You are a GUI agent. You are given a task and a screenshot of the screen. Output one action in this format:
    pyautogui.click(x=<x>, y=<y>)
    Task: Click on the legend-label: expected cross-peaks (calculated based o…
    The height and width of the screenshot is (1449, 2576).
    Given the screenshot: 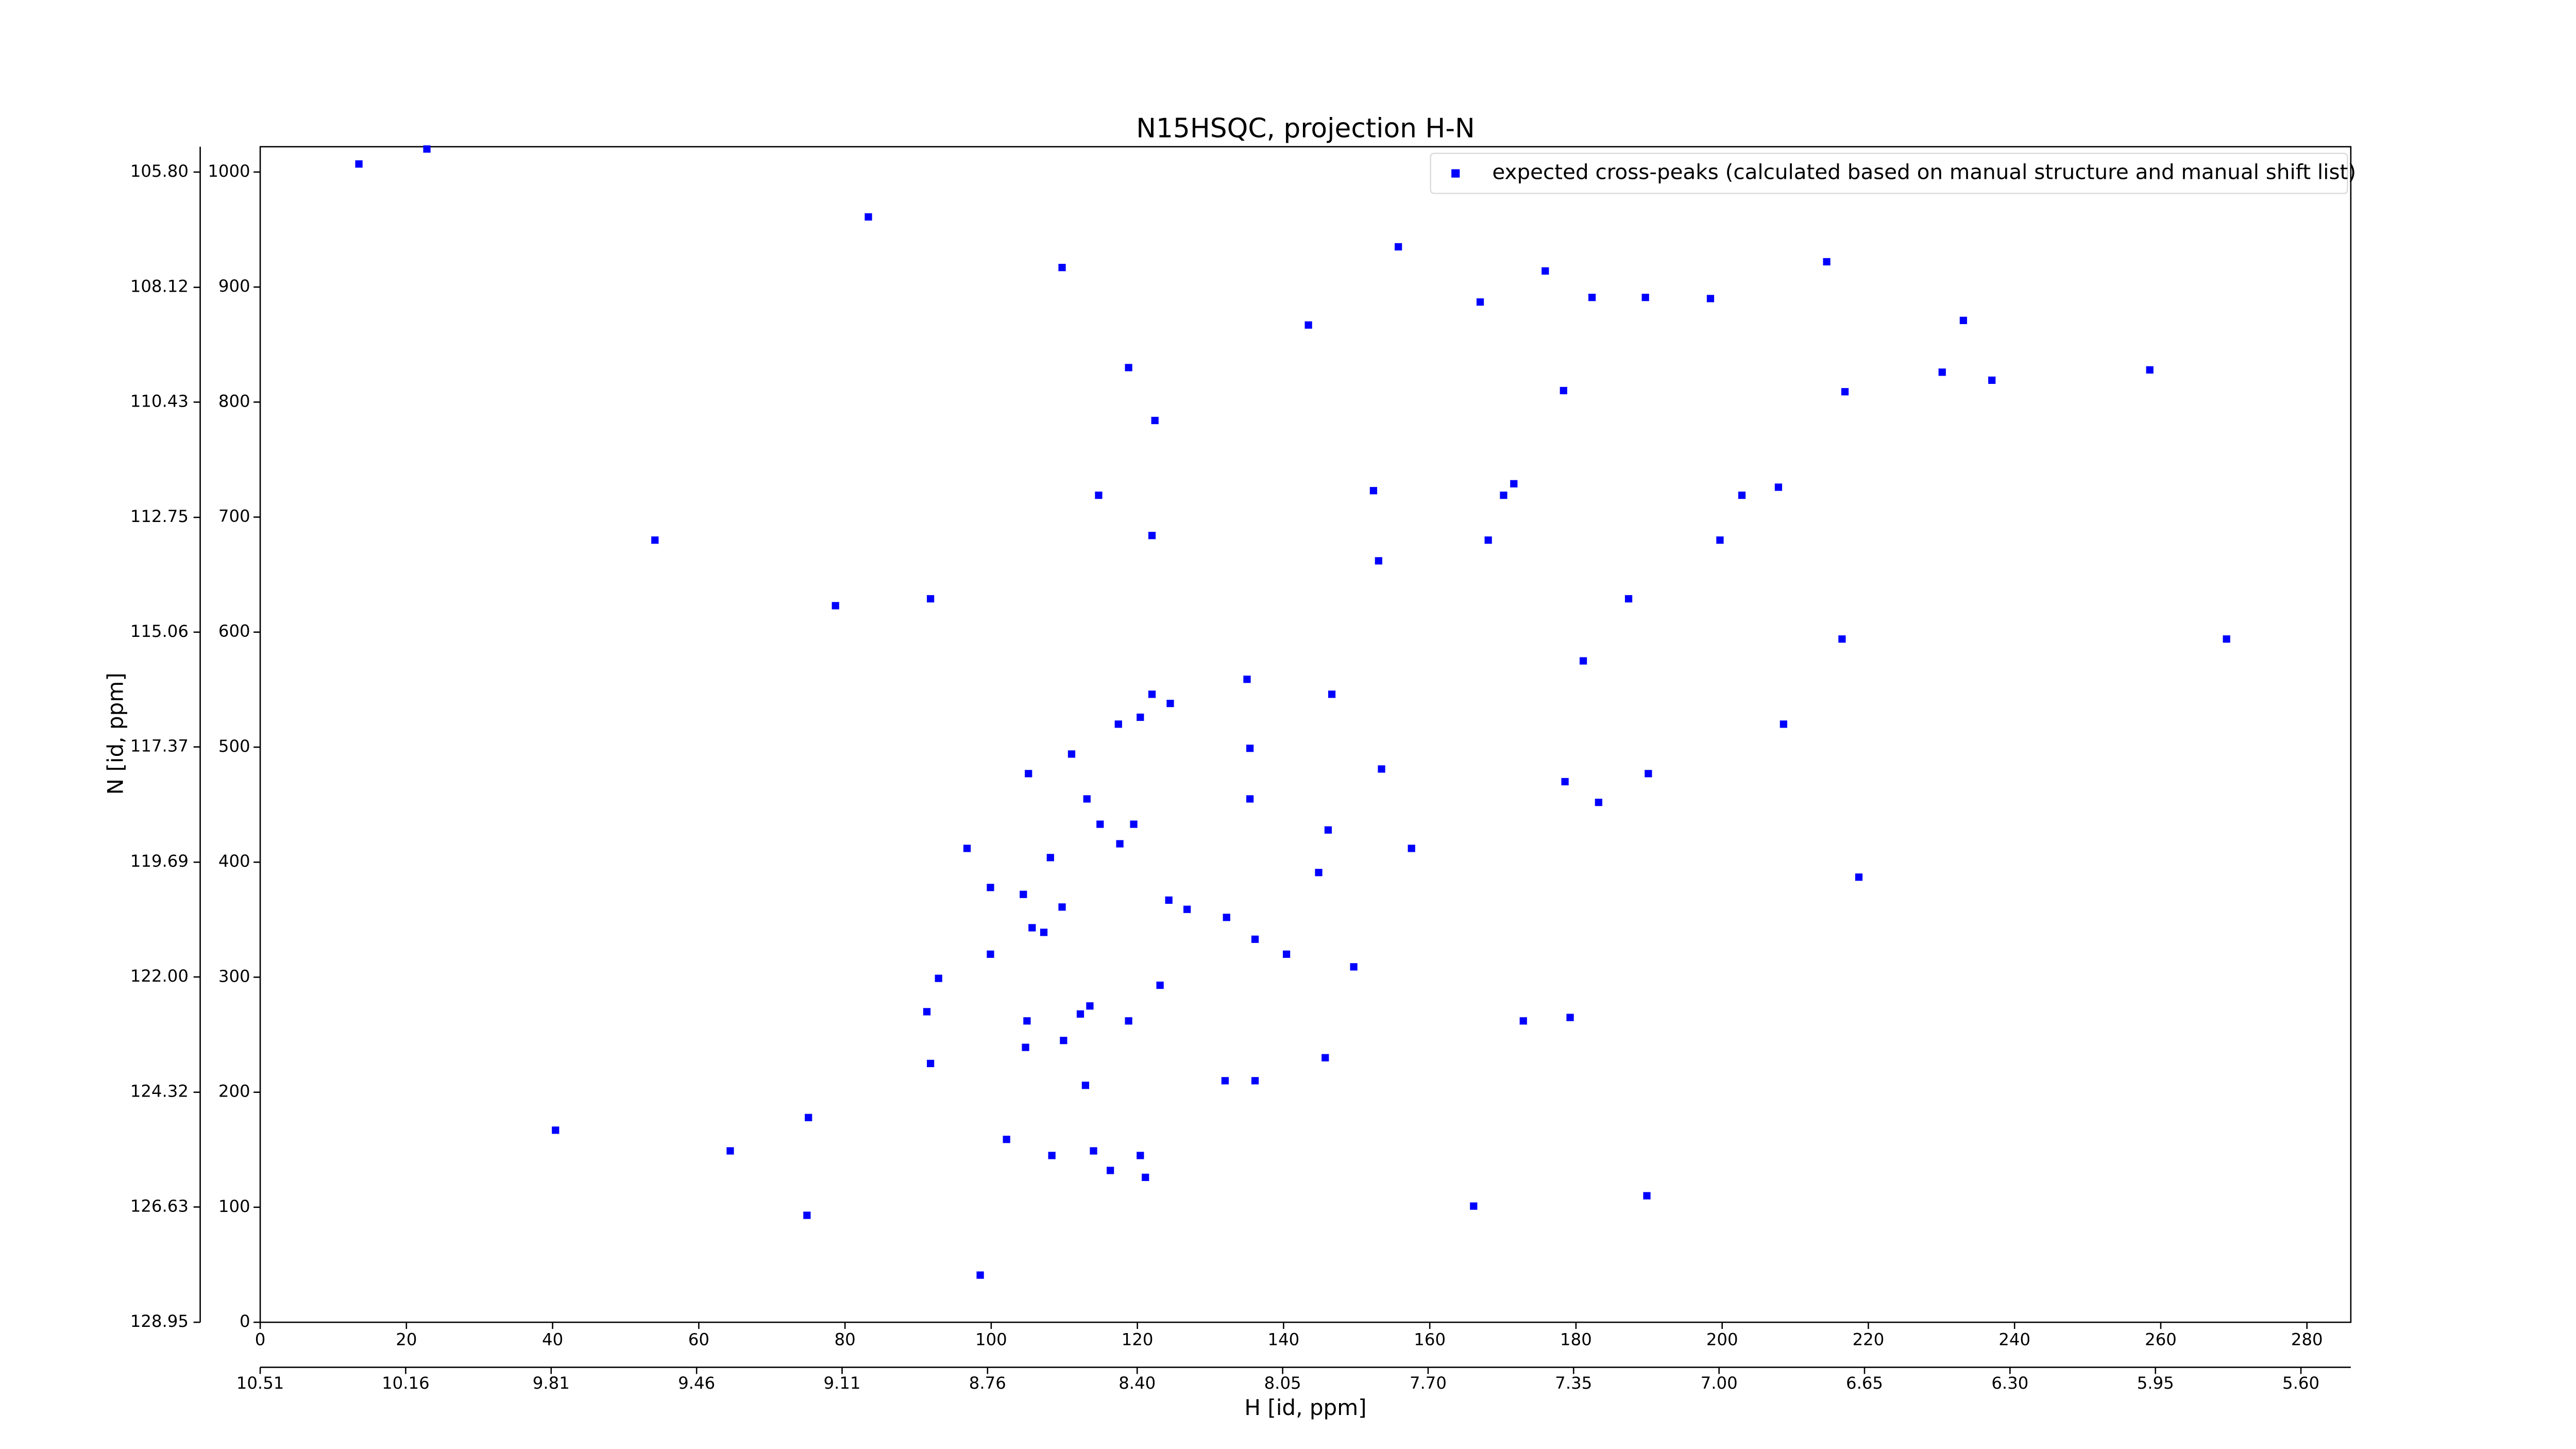 What is the action you would take?
    pyautogui.click(x=1924, y=172)
    